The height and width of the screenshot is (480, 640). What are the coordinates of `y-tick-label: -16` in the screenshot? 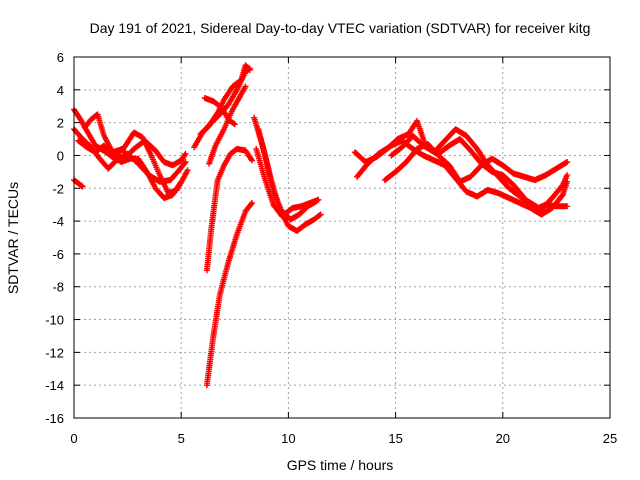 It's located at (54, 418).